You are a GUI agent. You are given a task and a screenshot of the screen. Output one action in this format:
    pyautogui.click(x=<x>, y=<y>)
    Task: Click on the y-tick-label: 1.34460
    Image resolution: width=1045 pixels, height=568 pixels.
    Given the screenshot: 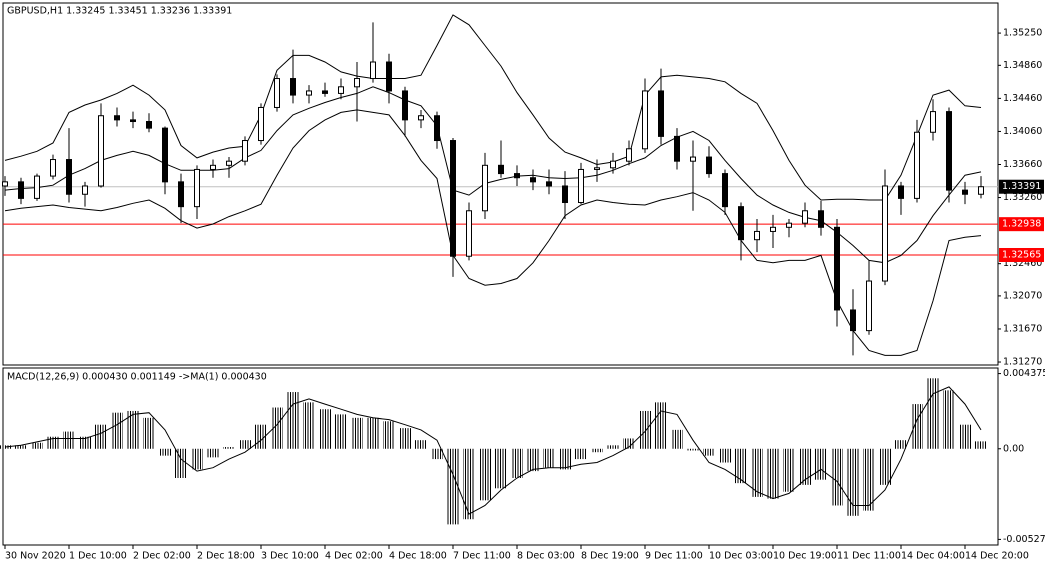 What is the action you would take?
    pyautogui.click(x=1022, y=98)
    